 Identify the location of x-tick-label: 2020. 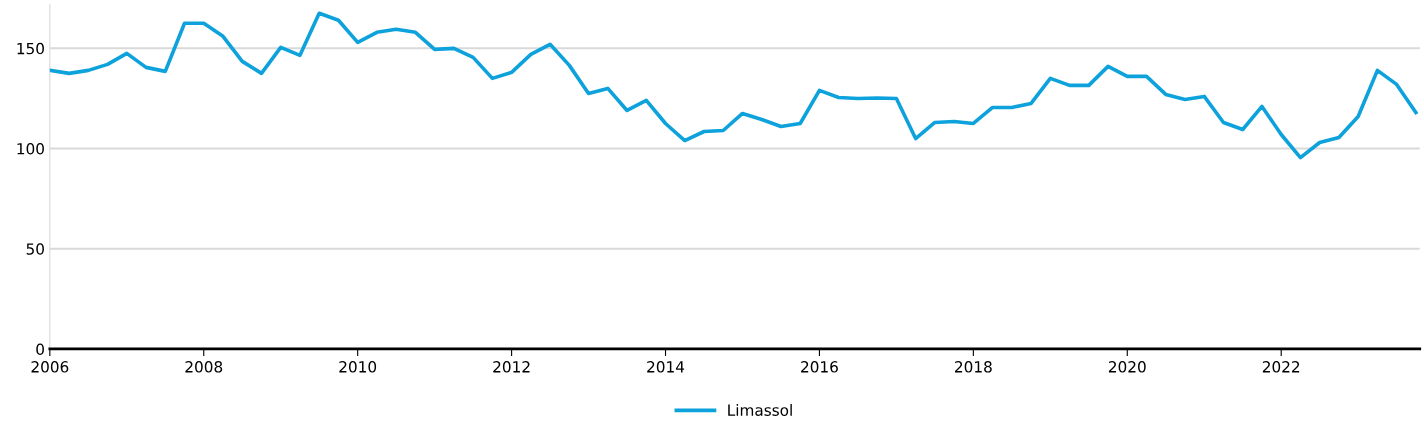
(1127, 367).